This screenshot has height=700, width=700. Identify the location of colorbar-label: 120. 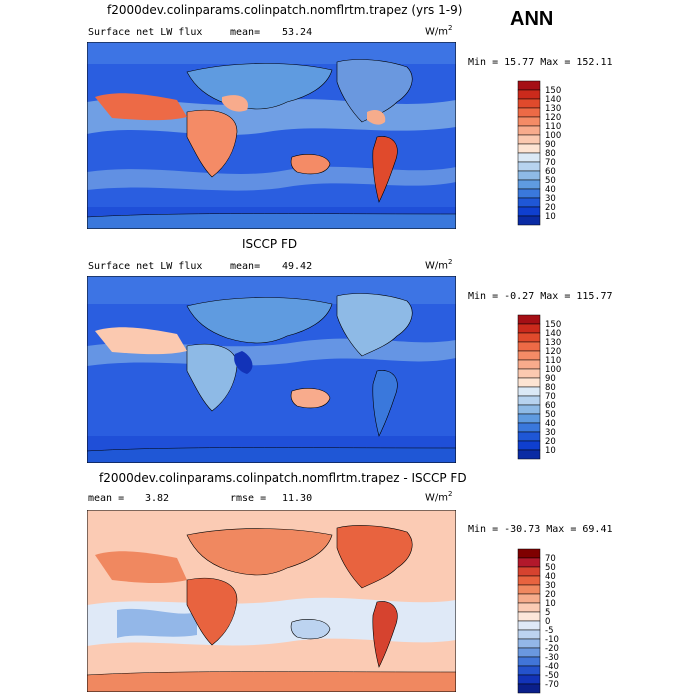
(553, 352).